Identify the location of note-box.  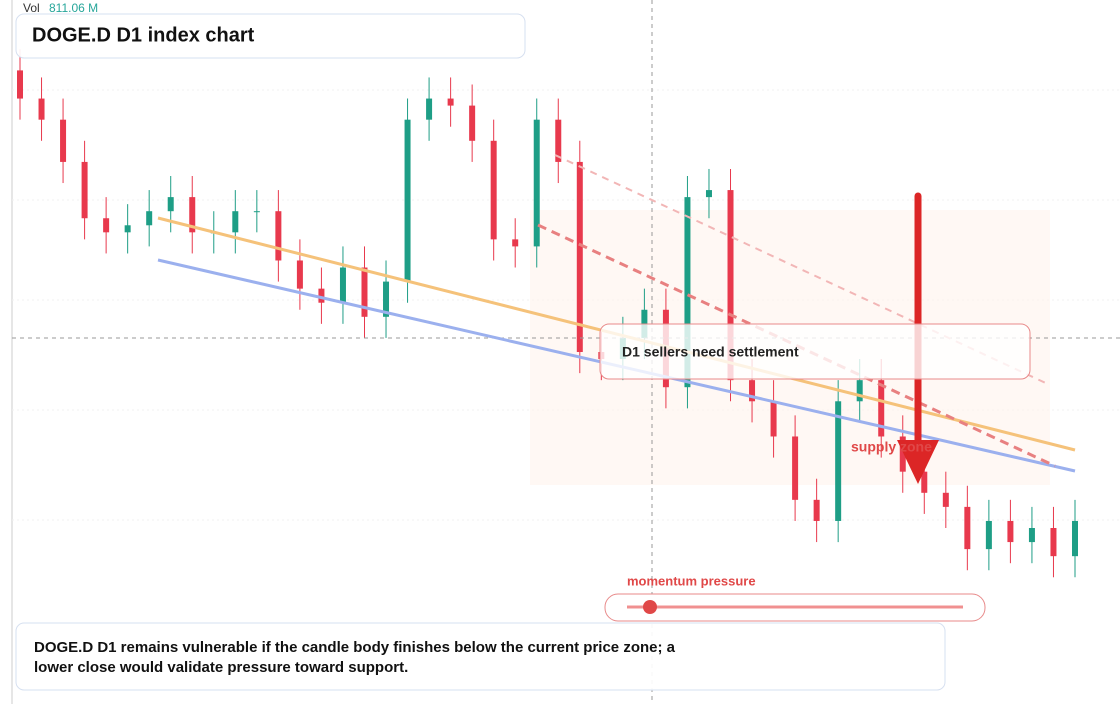
(480, 656).